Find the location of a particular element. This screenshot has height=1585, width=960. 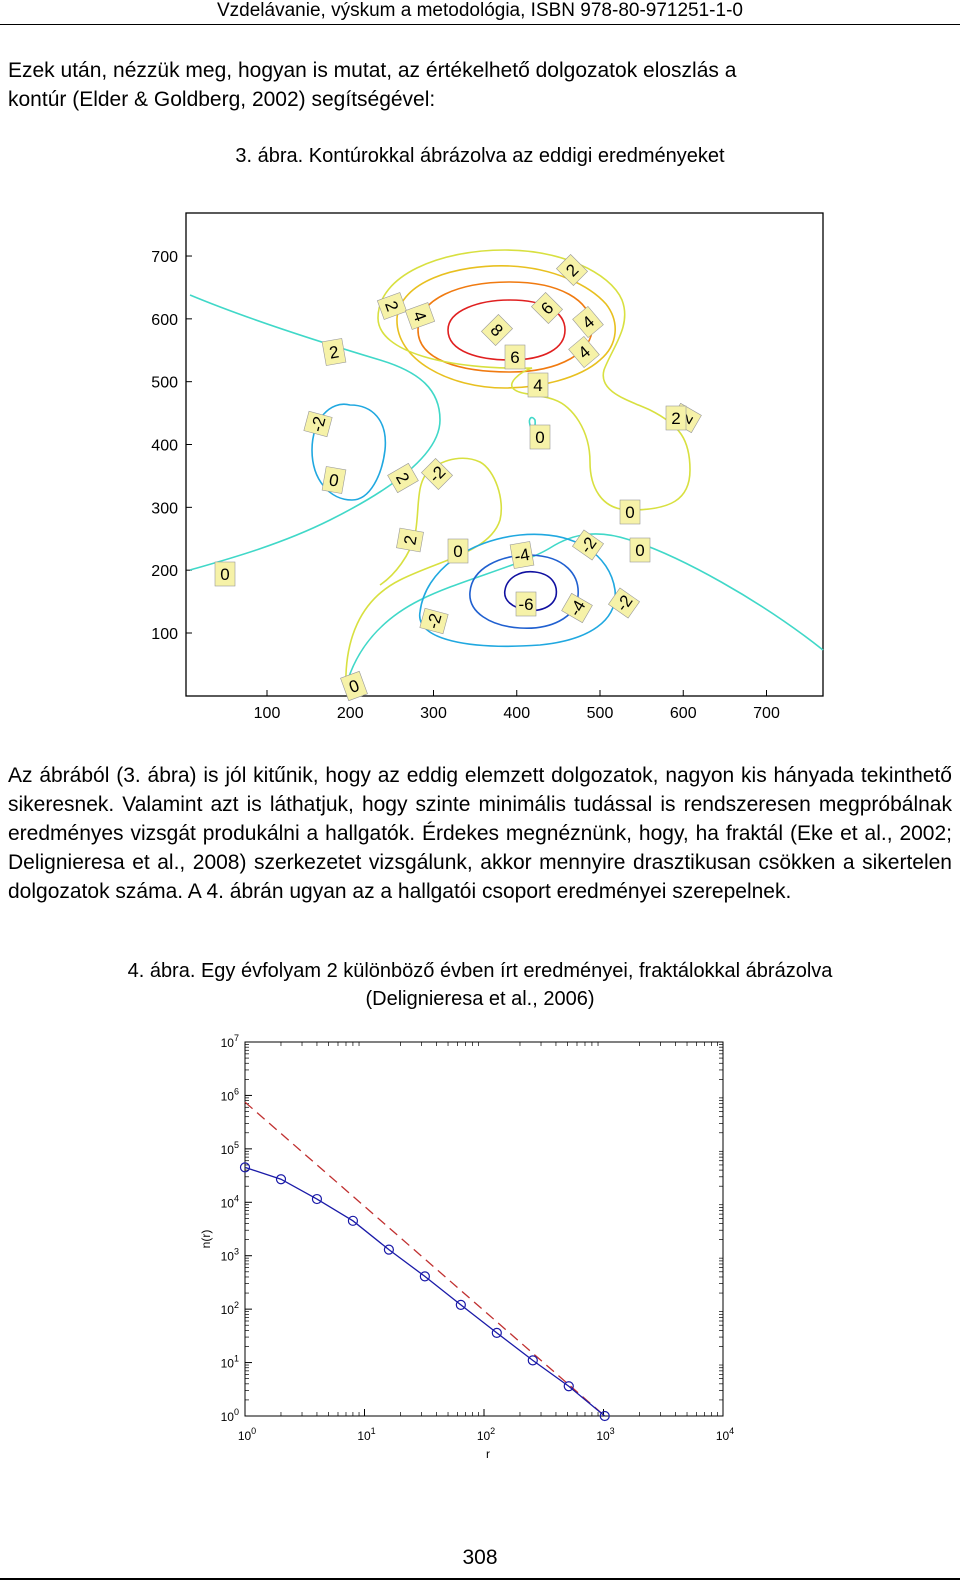

contour-label-text: 6 is located at coordinates (547, 308).